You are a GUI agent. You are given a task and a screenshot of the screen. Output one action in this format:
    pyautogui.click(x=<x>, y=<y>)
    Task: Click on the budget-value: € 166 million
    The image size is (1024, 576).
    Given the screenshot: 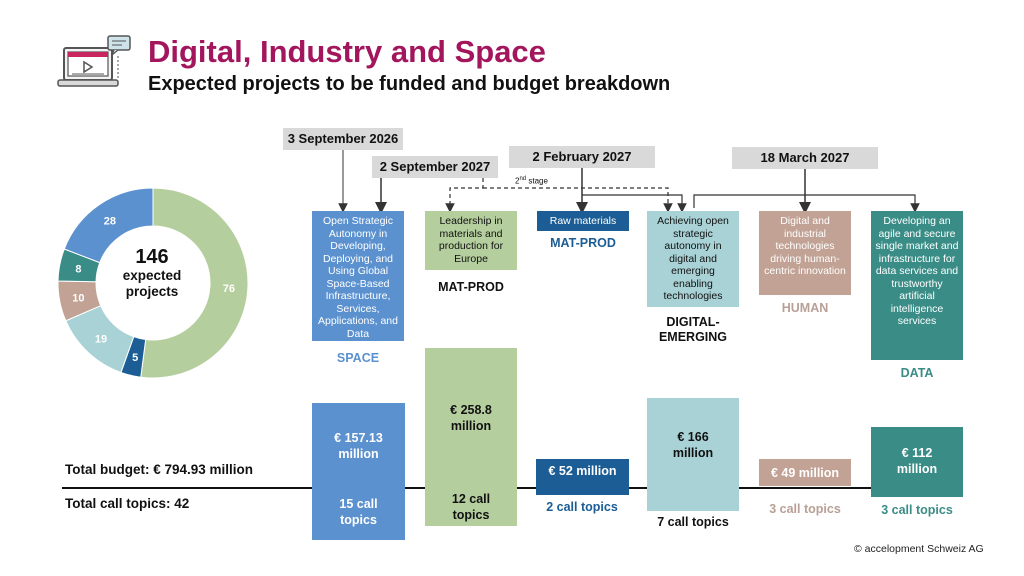 What is the action you would take?
    pyautogui.click(x=693, y=445)
    